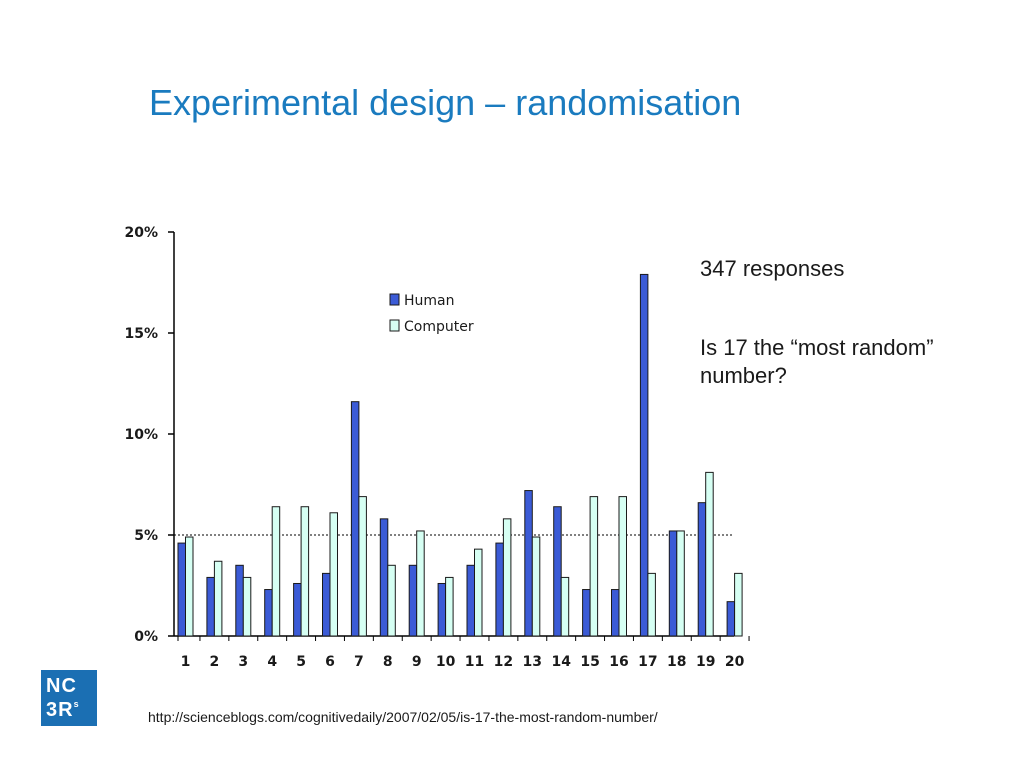  What do you see at coordinates (474, 662) in the screenshot?
I see `x-tick-label: 11` at bounding box center [474, 662].